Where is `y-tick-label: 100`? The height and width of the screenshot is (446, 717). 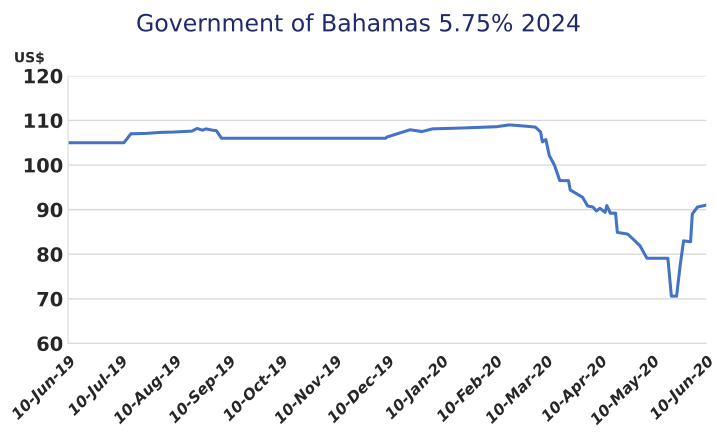
y-tick-label: 100 is located at coordinates (43, 165).